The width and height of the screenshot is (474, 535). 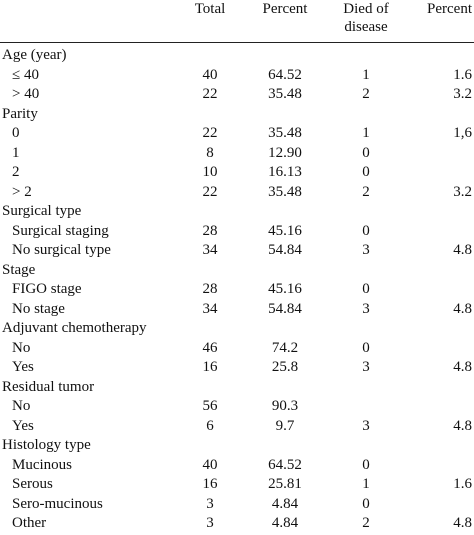 What do you see at coordinates (237, 173) in the screenshot?
I see `table-row: 2 10 16.13 0` at bounding box center [237, 173].